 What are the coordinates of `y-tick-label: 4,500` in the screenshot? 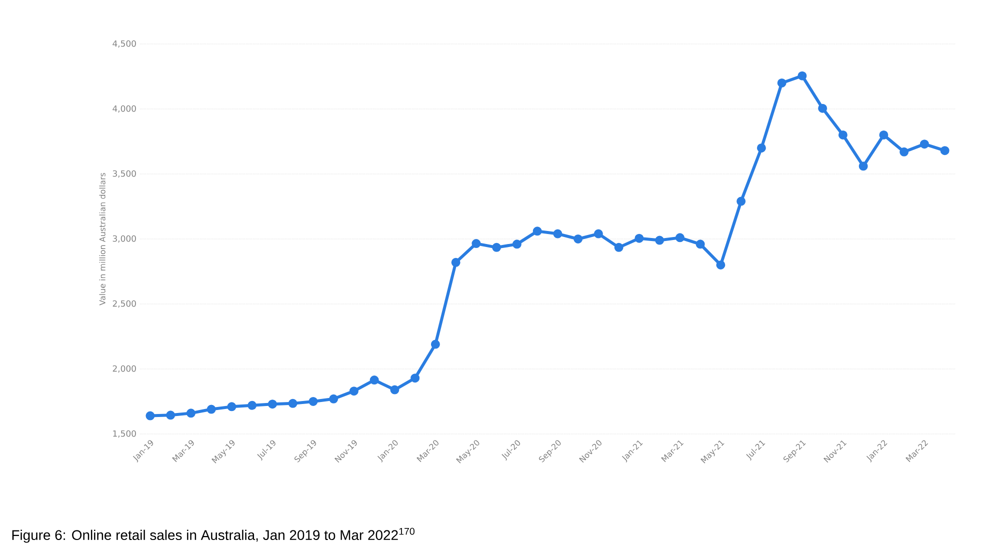 It's located at (124, 44).